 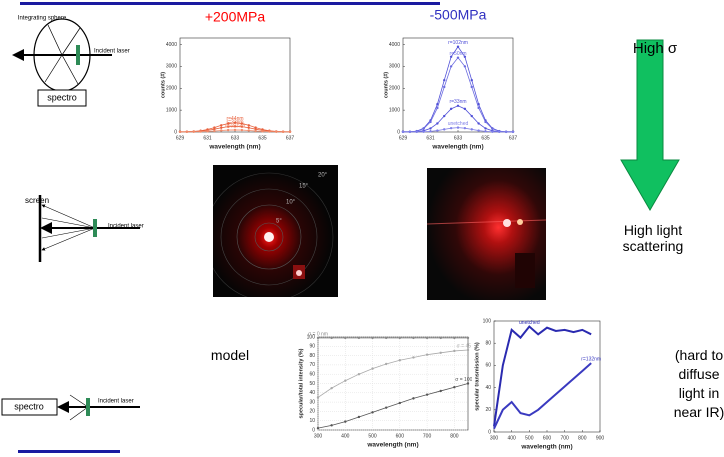 What do you see at coordinates (312, 384) in the screenshot?
I see `y-tick-label: 50` at bounding box center [312, 384].